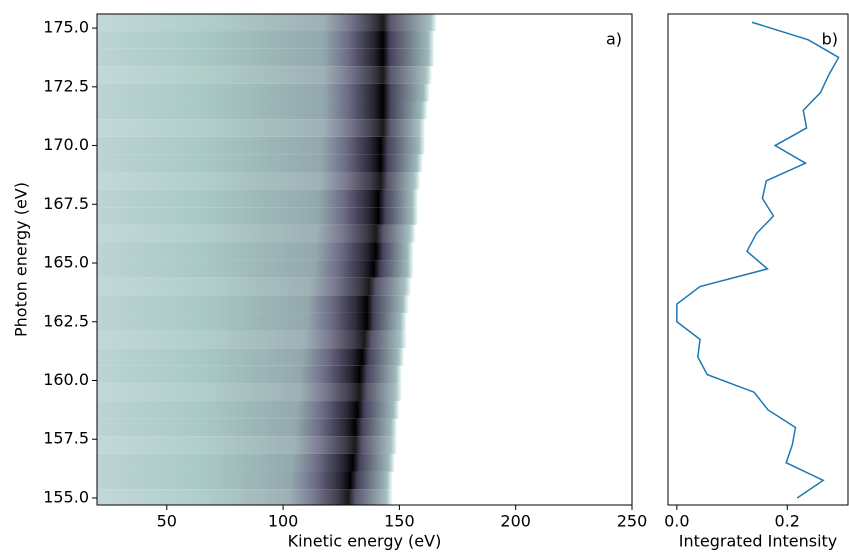 This screenshot has width=849, height=552. I want to click on y-tick-label: 155.0, so click(66, 496).